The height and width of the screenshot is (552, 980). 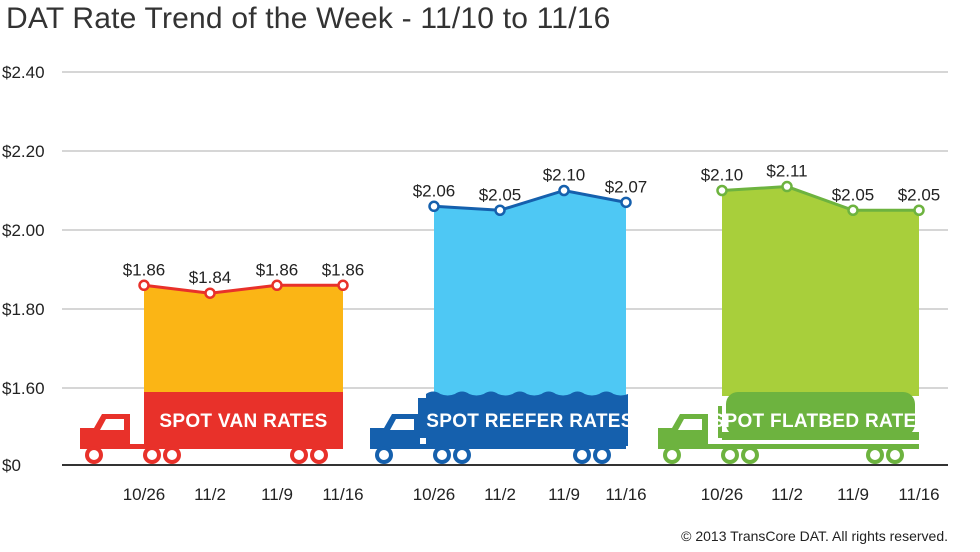 I want to click on data-value-label: $2.11, so click(x=786, y=171).